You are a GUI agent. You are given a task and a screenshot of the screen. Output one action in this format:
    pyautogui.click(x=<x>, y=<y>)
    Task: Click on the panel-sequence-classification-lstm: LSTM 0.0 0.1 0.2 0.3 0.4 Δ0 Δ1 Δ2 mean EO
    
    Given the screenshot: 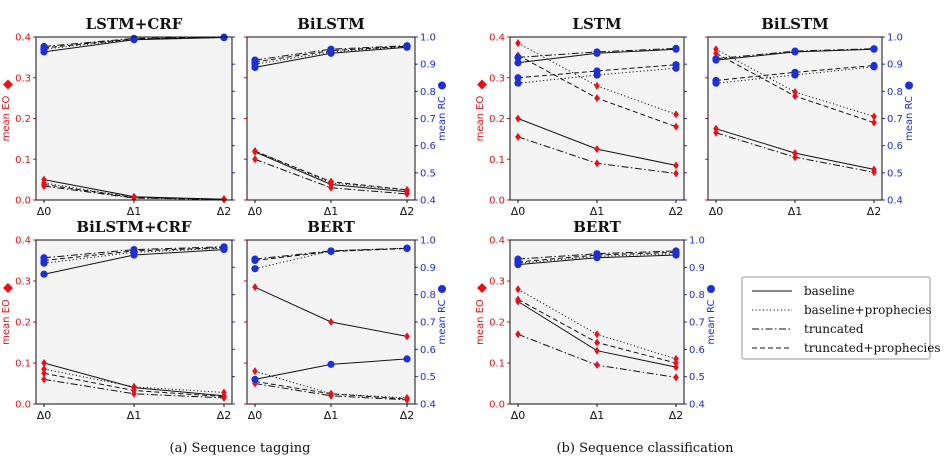 What is the action you would take?
    pyautogui.click(x=581, y=116)
    